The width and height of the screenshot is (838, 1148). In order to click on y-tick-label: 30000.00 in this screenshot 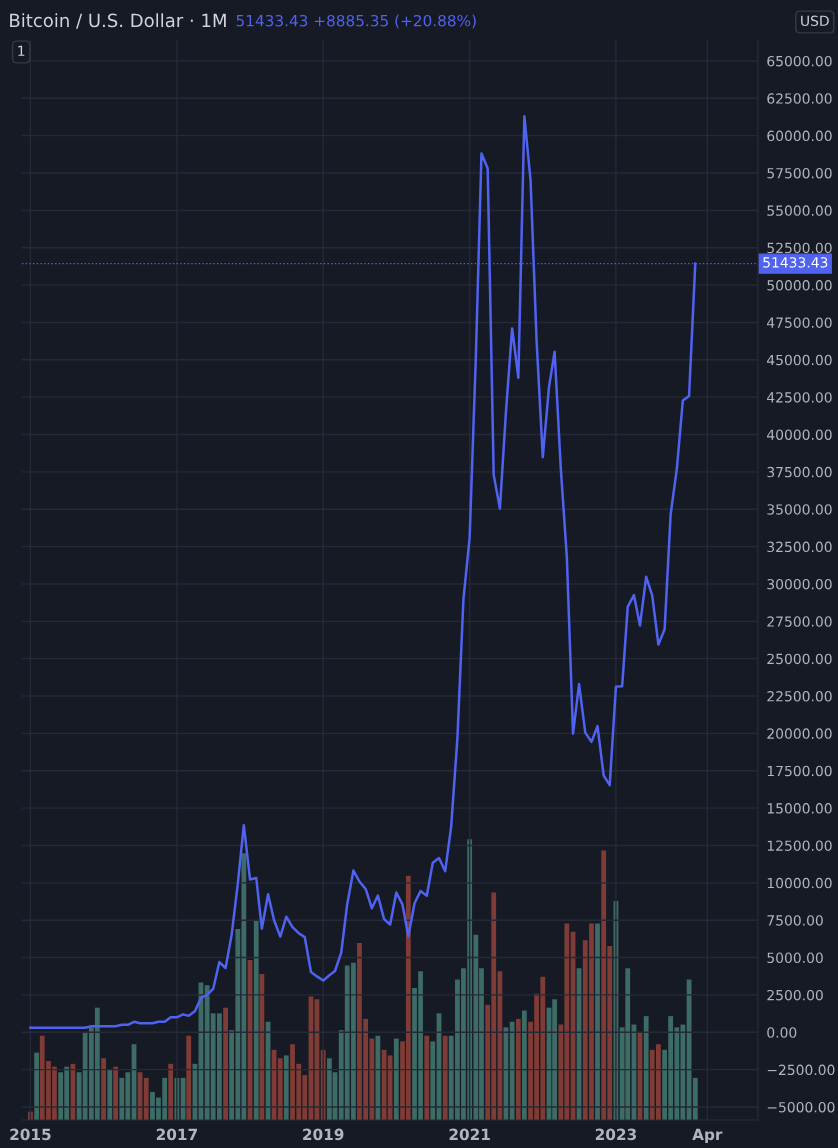, I will do `click(799, 584)`.